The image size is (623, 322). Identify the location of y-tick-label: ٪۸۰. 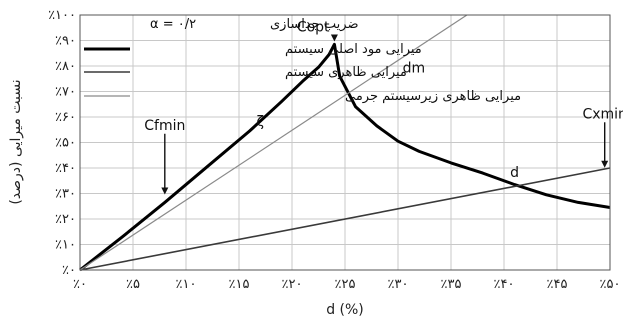
(65, 66).